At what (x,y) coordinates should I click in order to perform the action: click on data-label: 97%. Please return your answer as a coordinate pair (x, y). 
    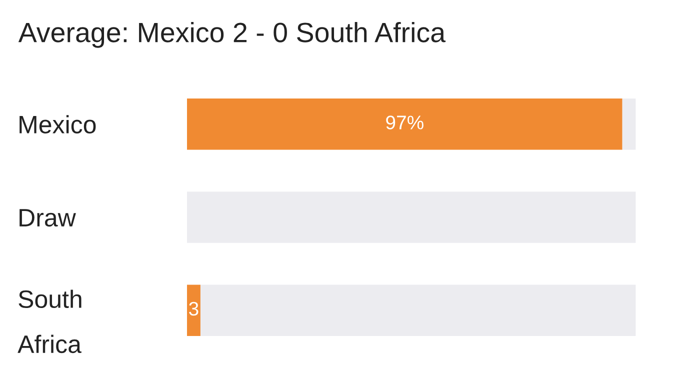
    Looking at the image, I should click on (405, 123).